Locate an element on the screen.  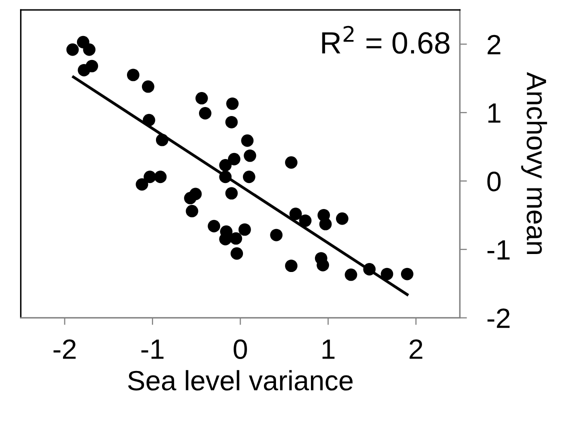
y-axis-title: Anchovy mean is located at coordinates (534, 163).